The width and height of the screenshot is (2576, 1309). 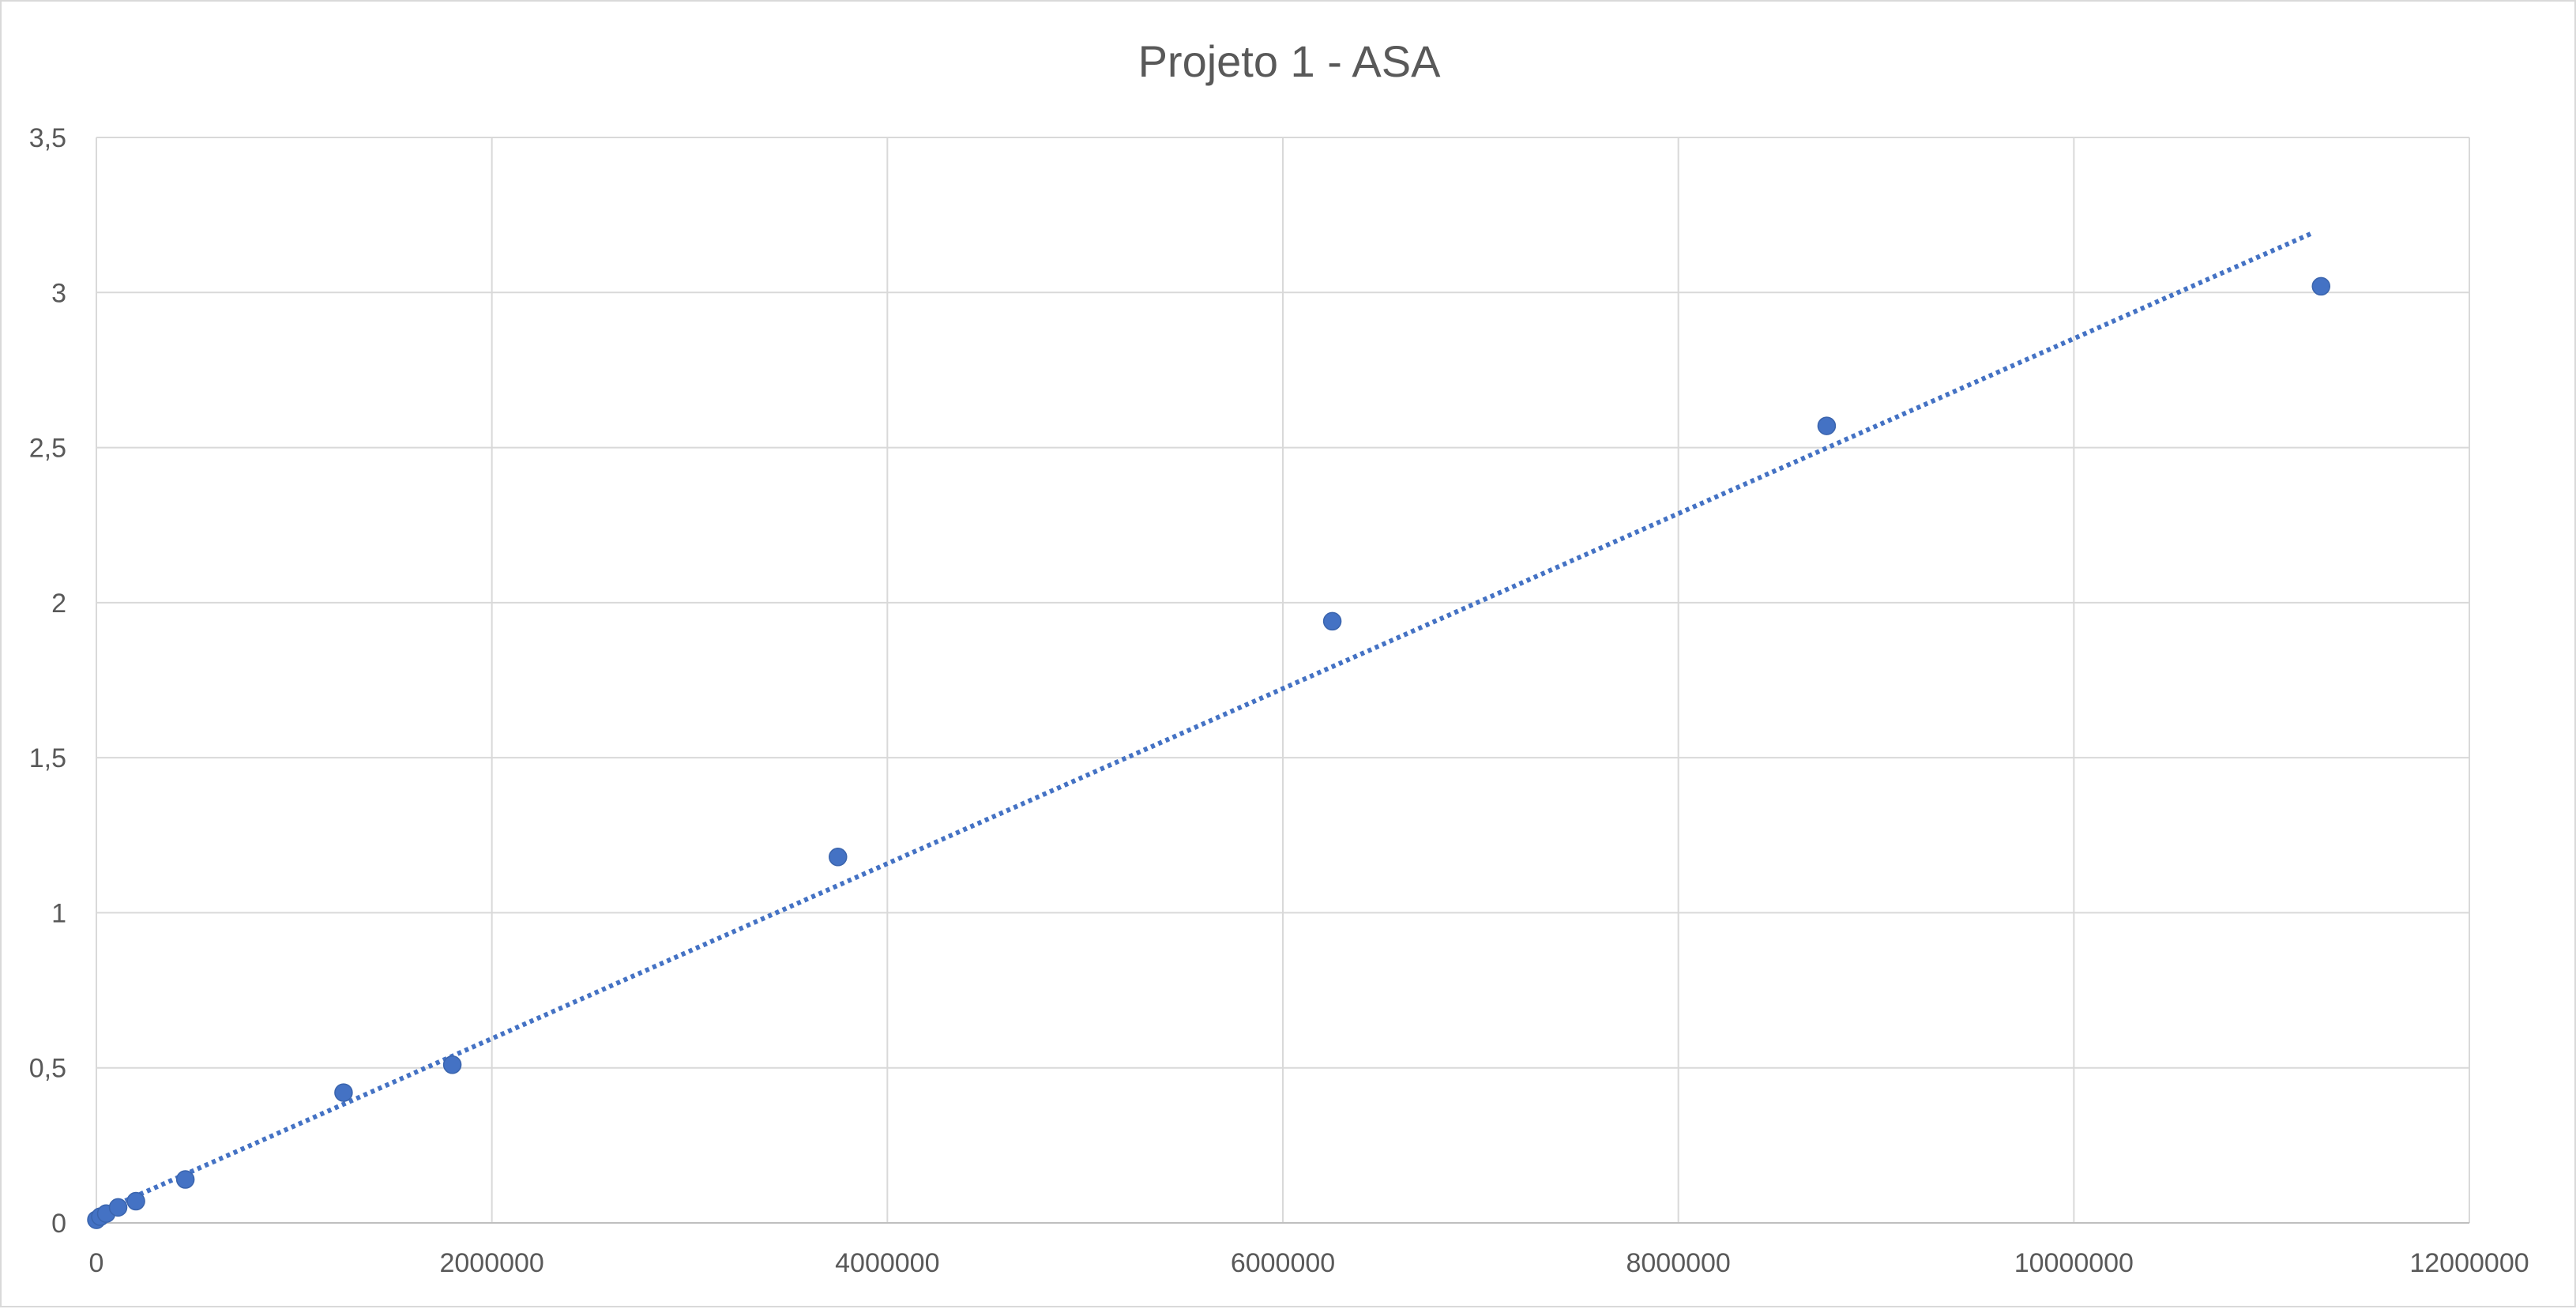 What do you see at coordinates (47, 449) in the screenshot?
I see `y-tick-label: 2,5` at bounding box center [47, 449].